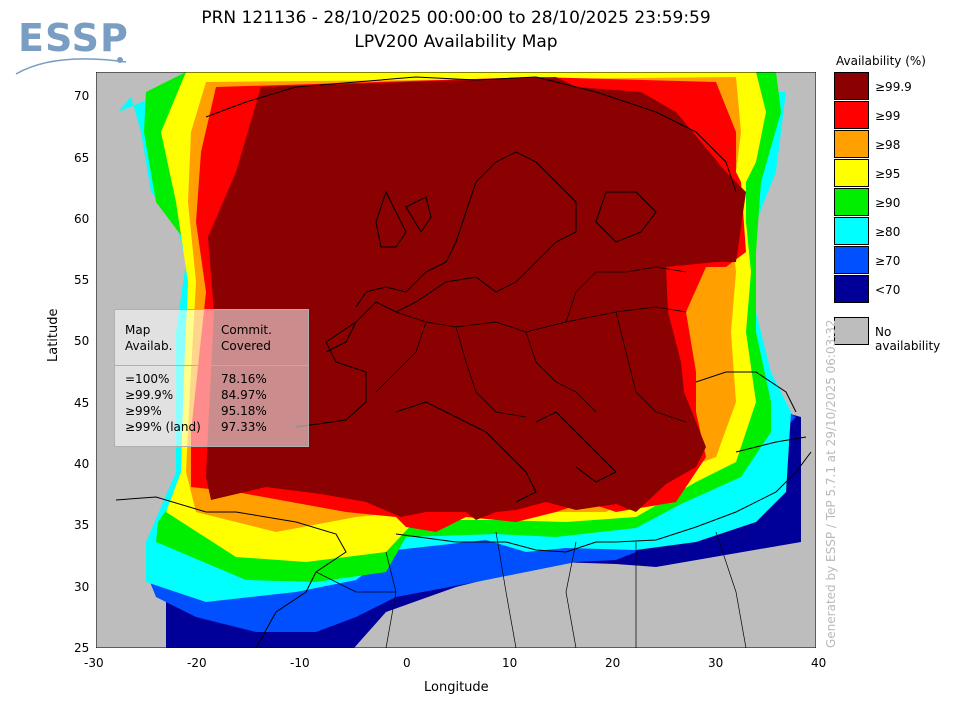  I want to click on y-tick-70: 70, so click(82, 96).